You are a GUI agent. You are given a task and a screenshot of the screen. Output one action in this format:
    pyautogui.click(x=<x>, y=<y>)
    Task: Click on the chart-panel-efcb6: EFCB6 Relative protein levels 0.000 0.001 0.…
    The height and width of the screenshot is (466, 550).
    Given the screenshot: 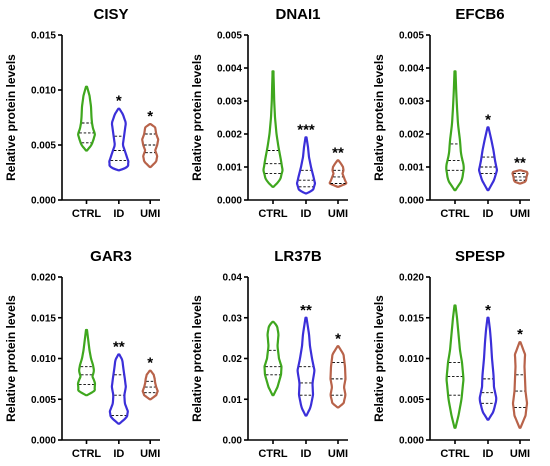 What is the action you would take?
    pyautogui.click(x=451, y=113)
    